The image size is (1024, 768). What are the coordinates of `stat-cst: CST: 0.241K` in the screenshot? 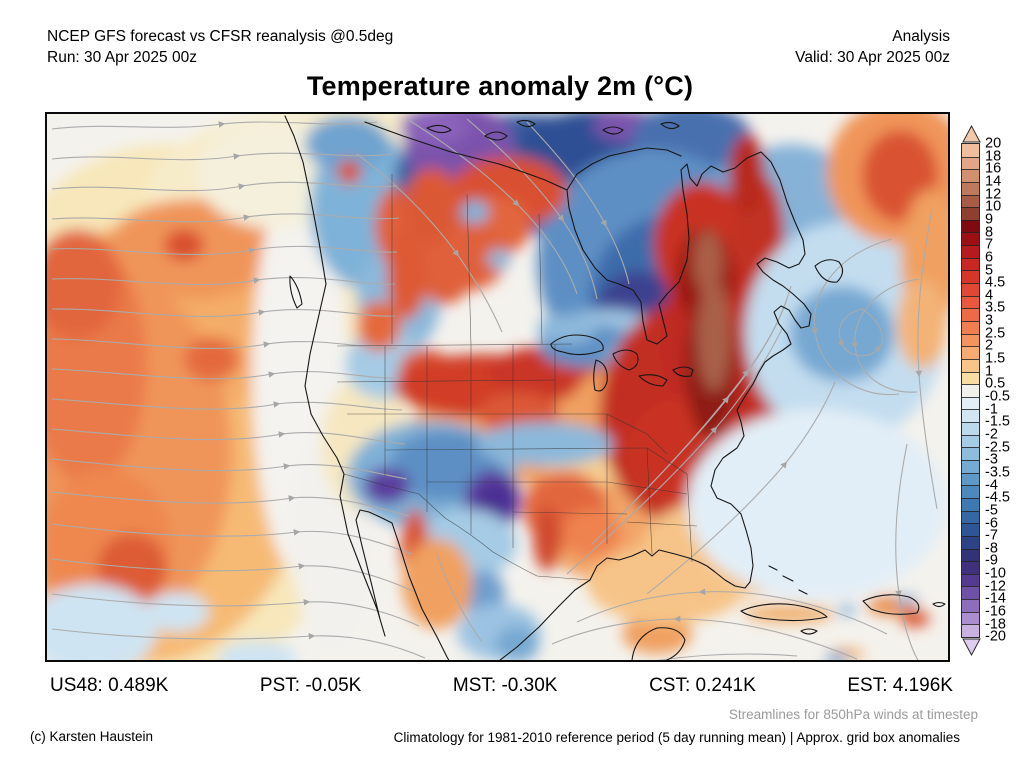 It's located at (702, 685).